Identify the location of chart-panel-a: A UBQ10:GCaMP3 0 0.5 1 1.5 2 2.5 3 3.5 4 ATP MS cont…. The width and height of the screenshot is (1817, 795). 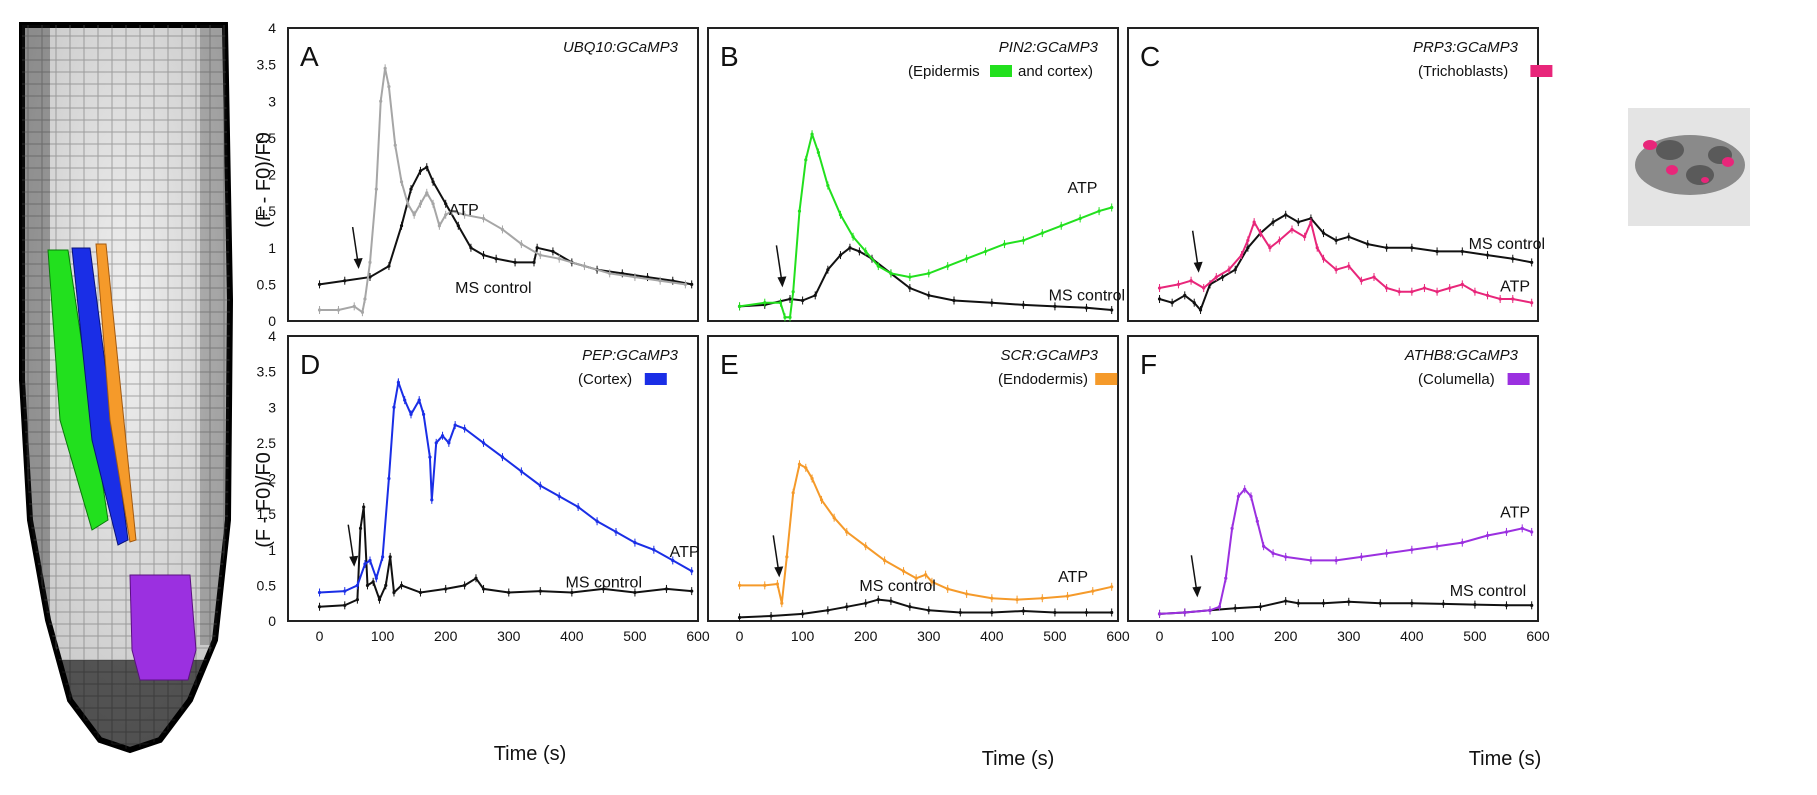
(478, 174).